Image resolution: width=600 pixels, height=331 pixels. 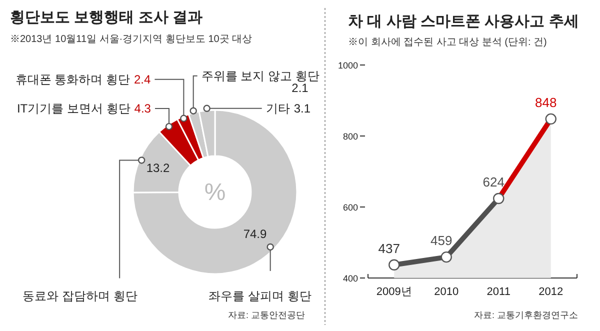 I want to click on data-label: 74.9, so click(x=255, y=234).